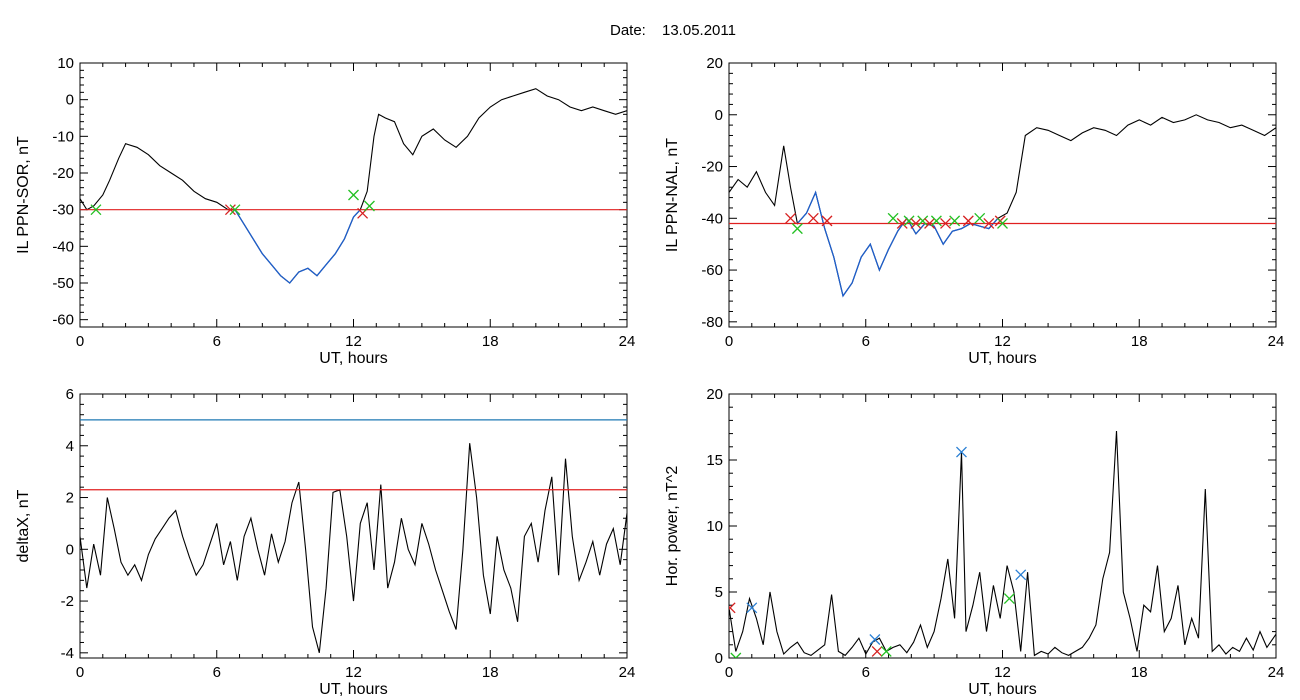 The image size is (1300, 700). I want to click on y-tick-label: -30, so click(63, 210).